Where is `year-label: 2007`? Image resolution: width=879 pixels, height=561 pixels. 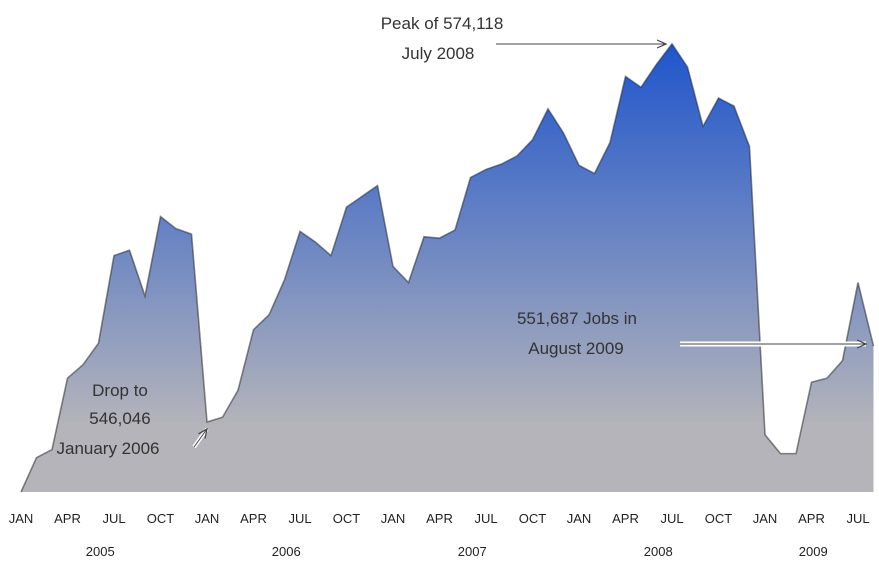 year-label: 2007 is located at coordinates (472, 551).